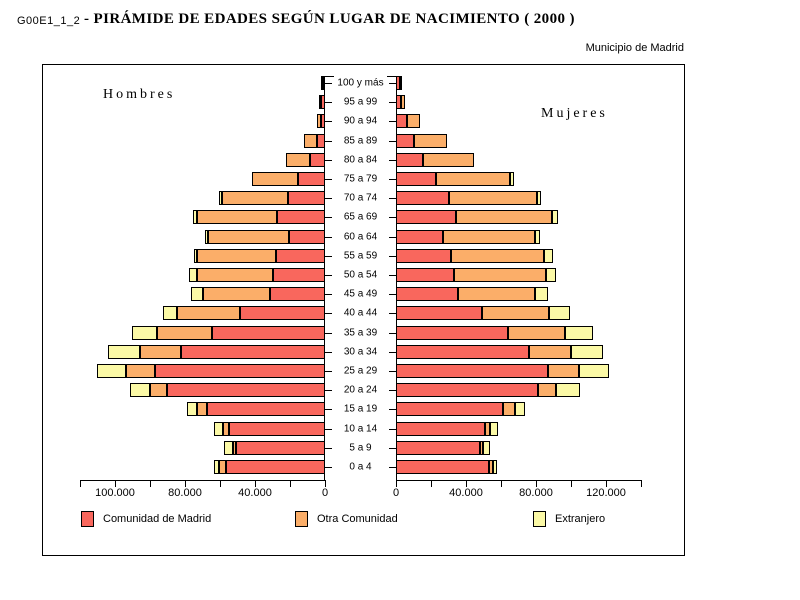 The image size is (800, 600). What do you see at coordinates (360, 333) in the screenshot?
I see `age-label: 35 a 39` at bounding box center [360, 333].